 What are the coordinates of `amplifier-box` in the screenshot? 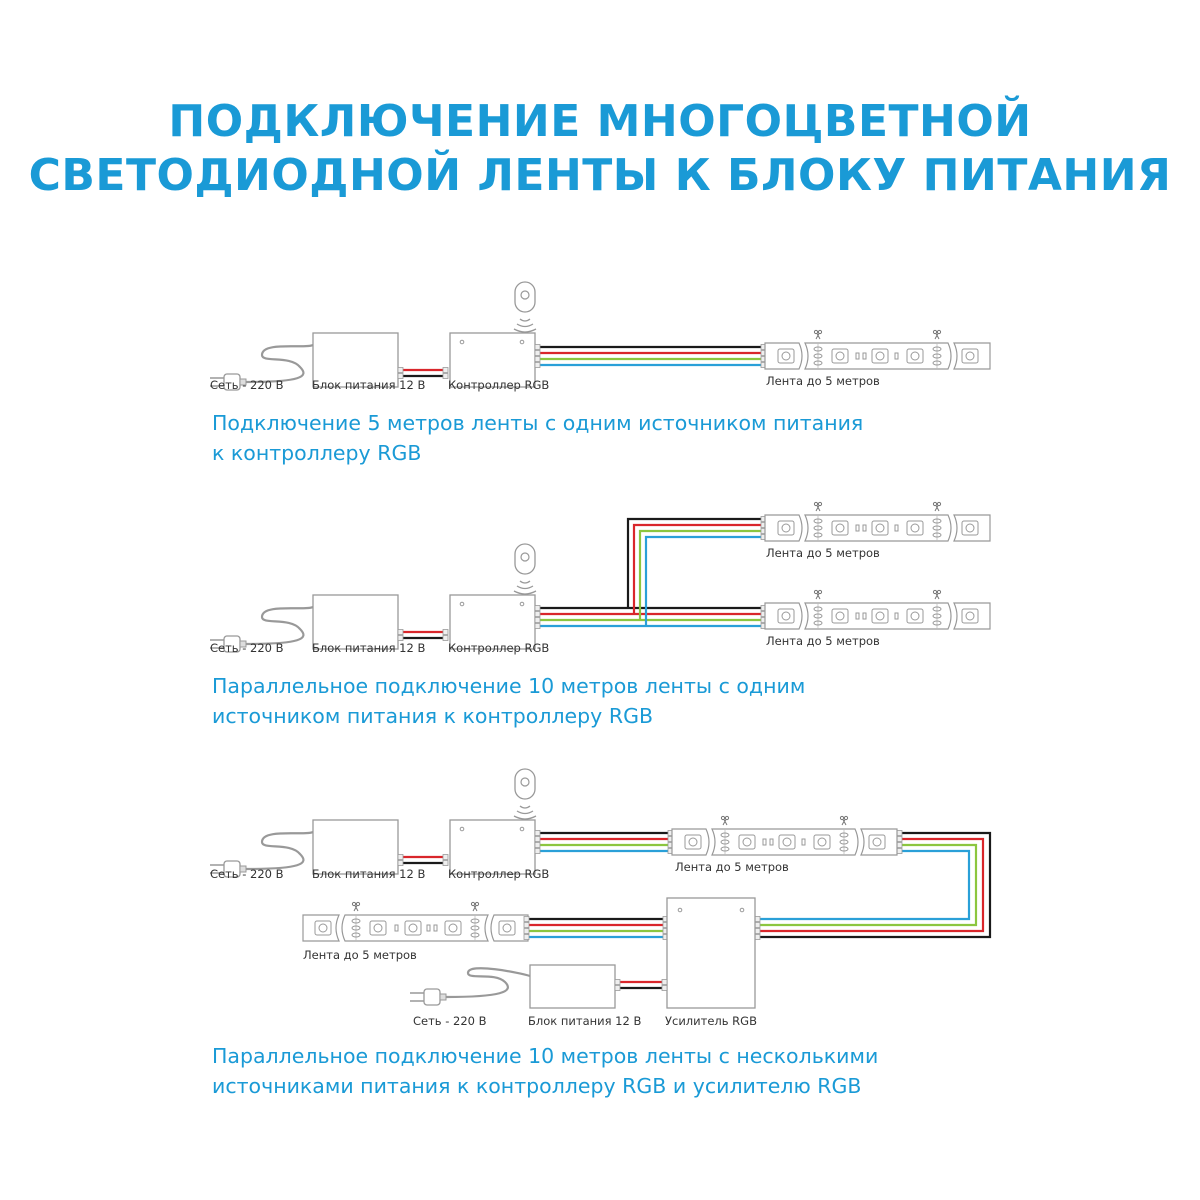 It's located at (711, 953).